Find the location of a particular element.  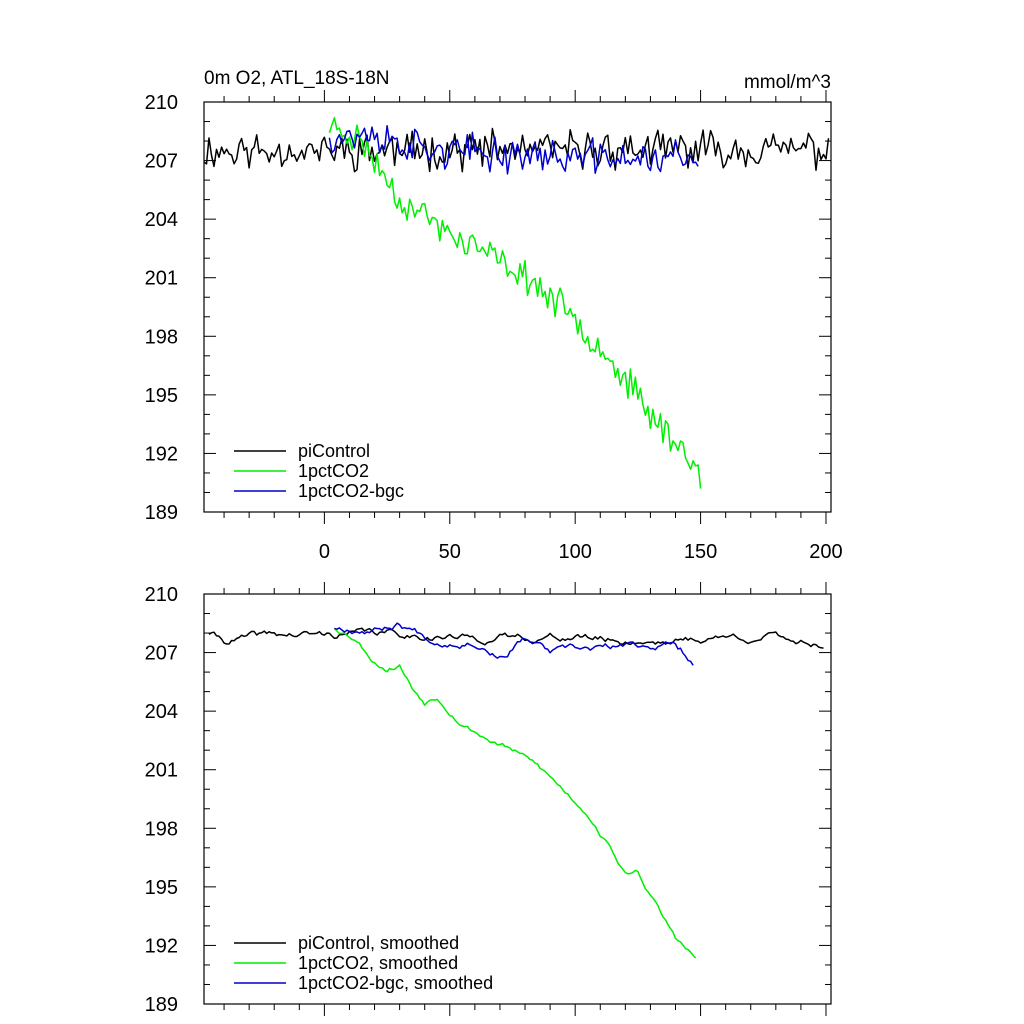

top-panel-units: mmol/m^3 is located at coordinates (787, 82).